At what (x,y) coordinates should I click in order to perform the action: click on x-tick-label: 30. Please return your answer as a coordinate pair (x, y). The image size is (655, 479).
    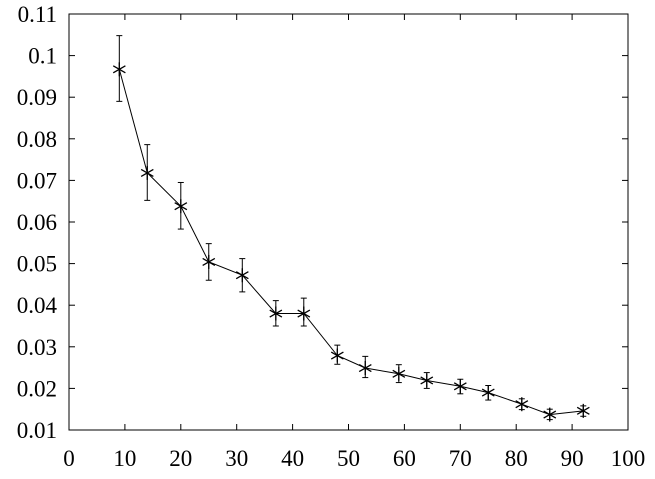
    Looking at the image, I should click on (236, 458).